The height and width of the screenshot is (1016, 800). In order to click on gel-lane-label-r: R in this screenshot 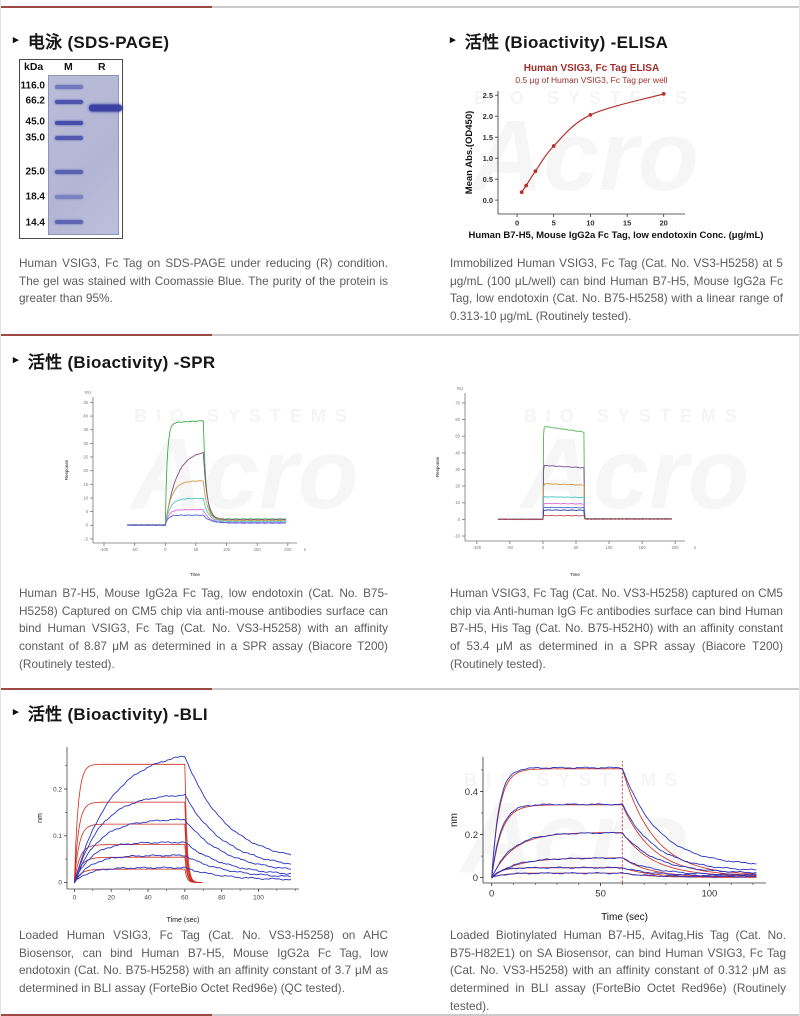, I will do `click(102, 67)`.